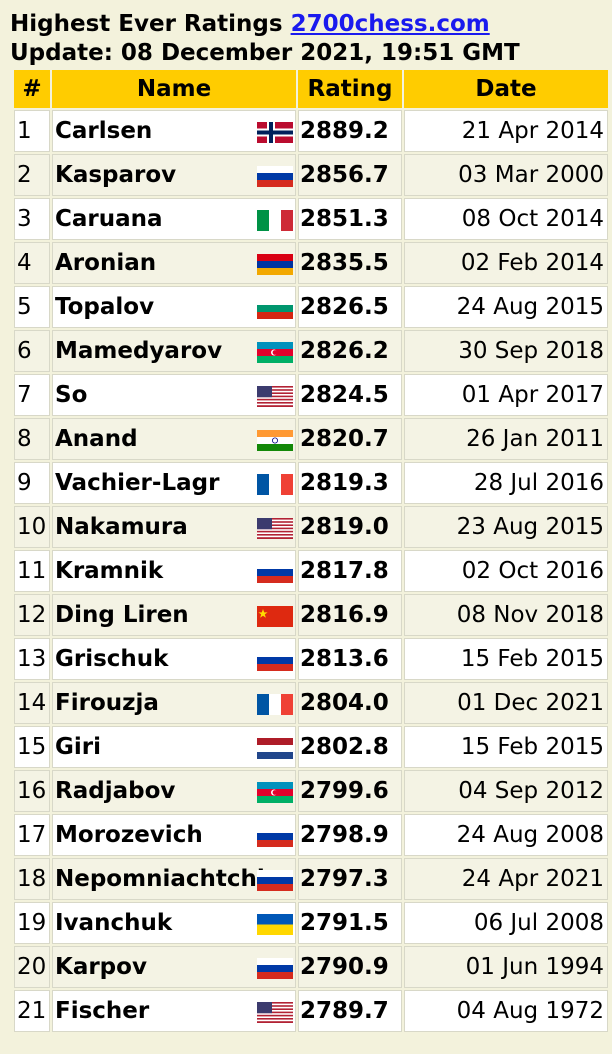 This screenshot has height=1054, width=612. What do you see at coordinates (174, 439) in the screenshot?
I see `player-name-cell: Anand` at bounding box center [174, 439].